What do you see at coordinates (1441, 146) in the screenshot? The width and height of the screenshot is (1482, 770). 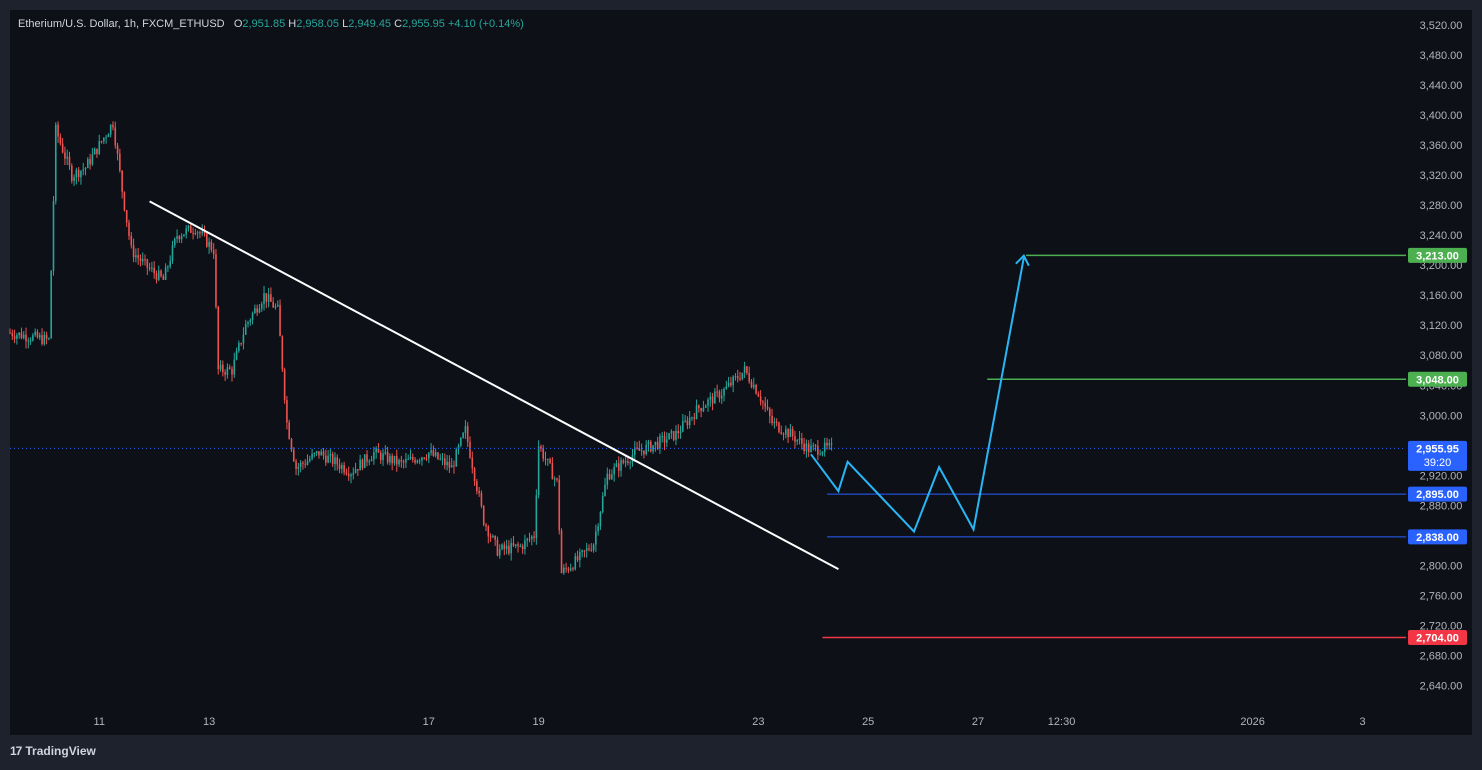 I see `price-tick-label: 3,360.00` at bounding box center [1441, 146].